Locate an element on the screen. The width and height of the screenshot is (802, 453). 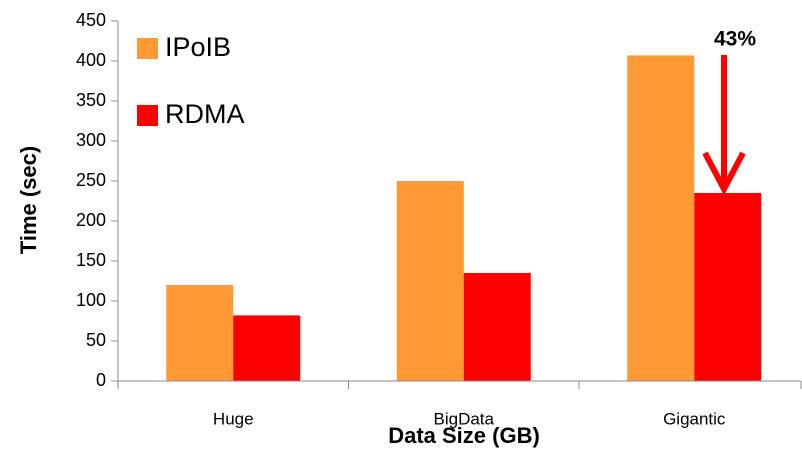
x-axis-title: Data Size (GB) is located at coordinates (464, 435).